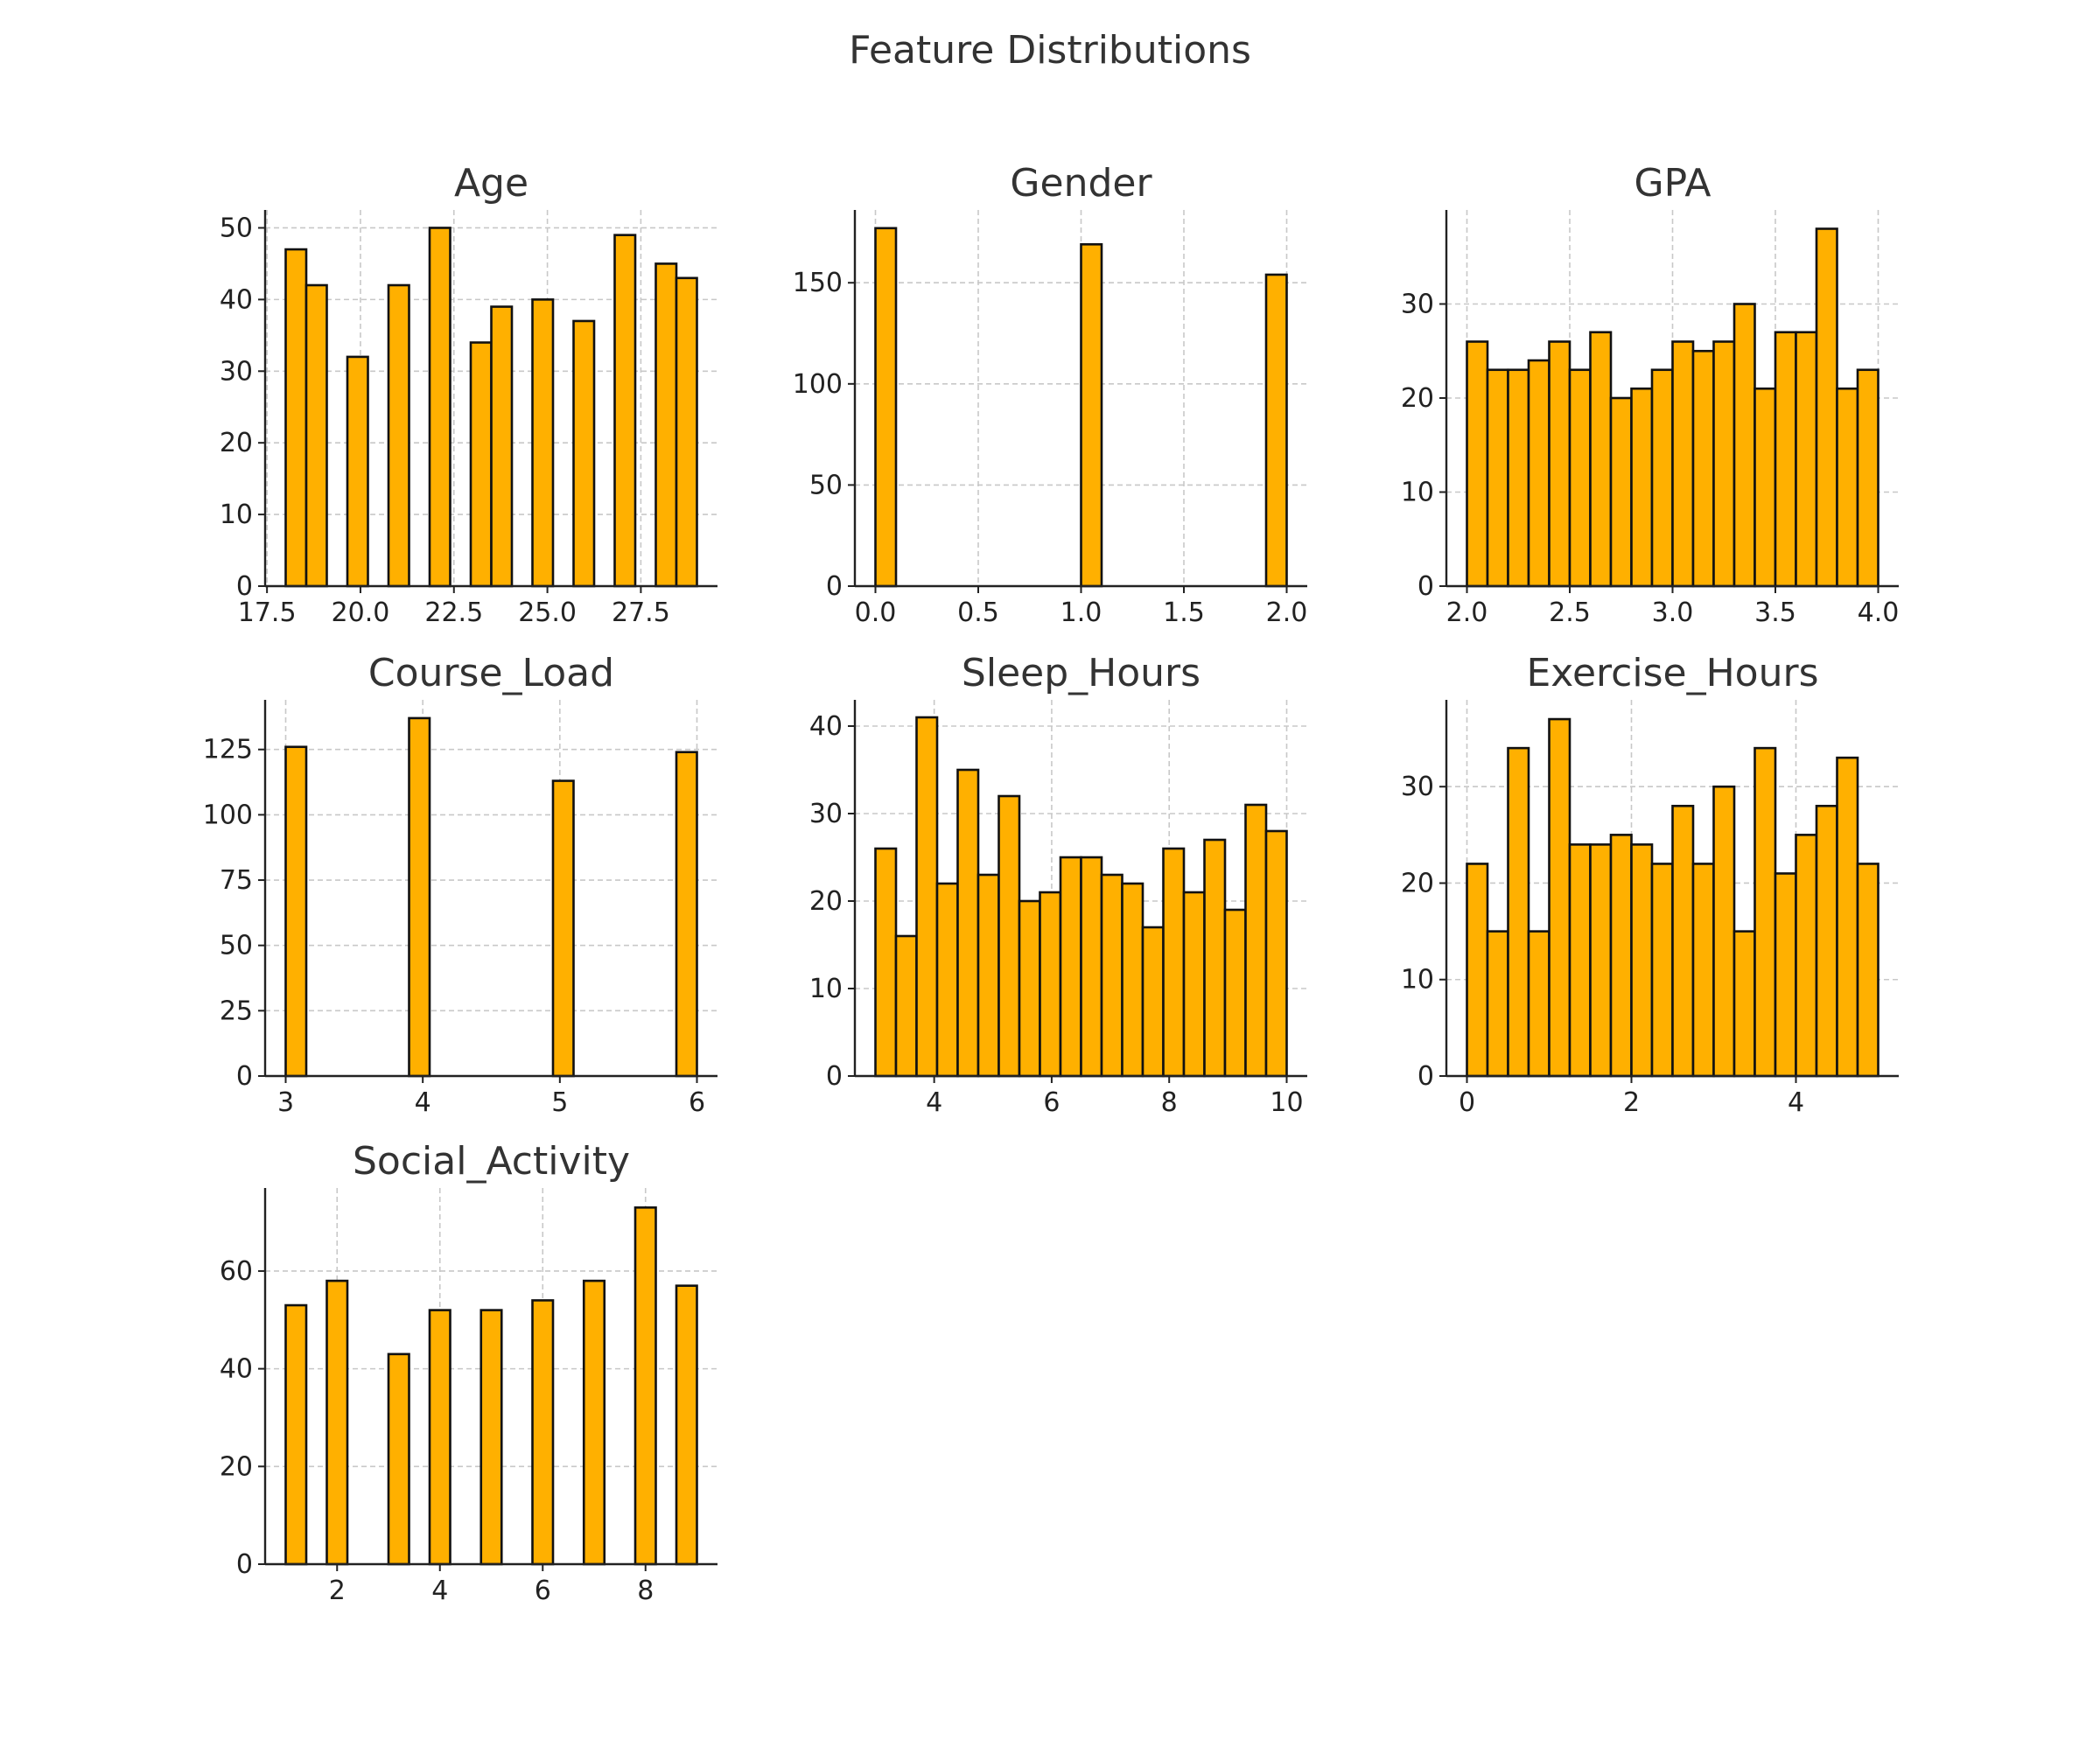  What do you see at coordinates (285, 1102) in the screenshot?
I see `x-tick-label: 3` at bounding box center [285, 1102].